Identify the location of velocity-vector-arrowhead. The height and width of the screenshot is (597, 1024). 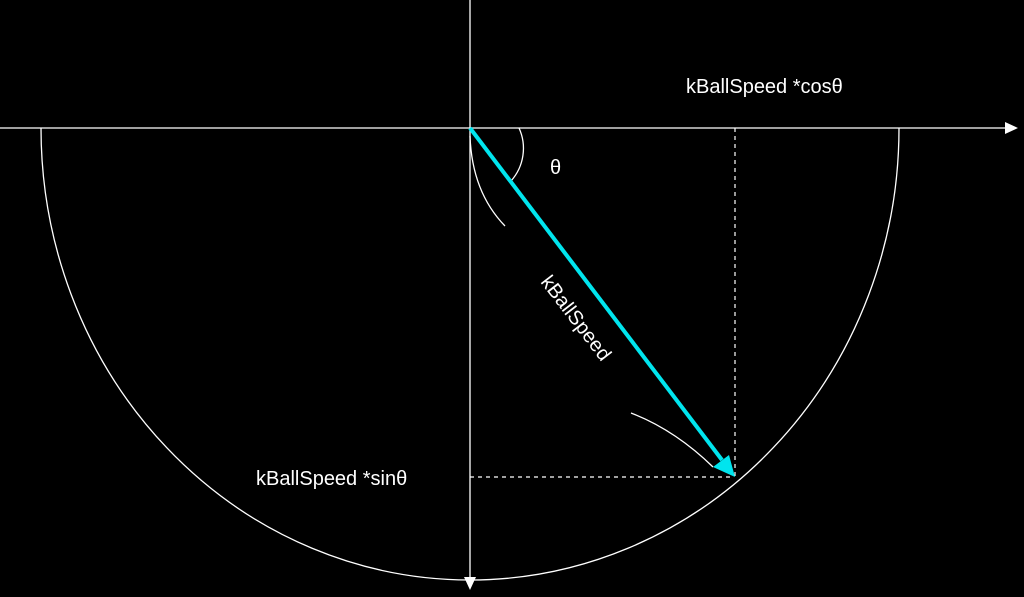
(724, 466).